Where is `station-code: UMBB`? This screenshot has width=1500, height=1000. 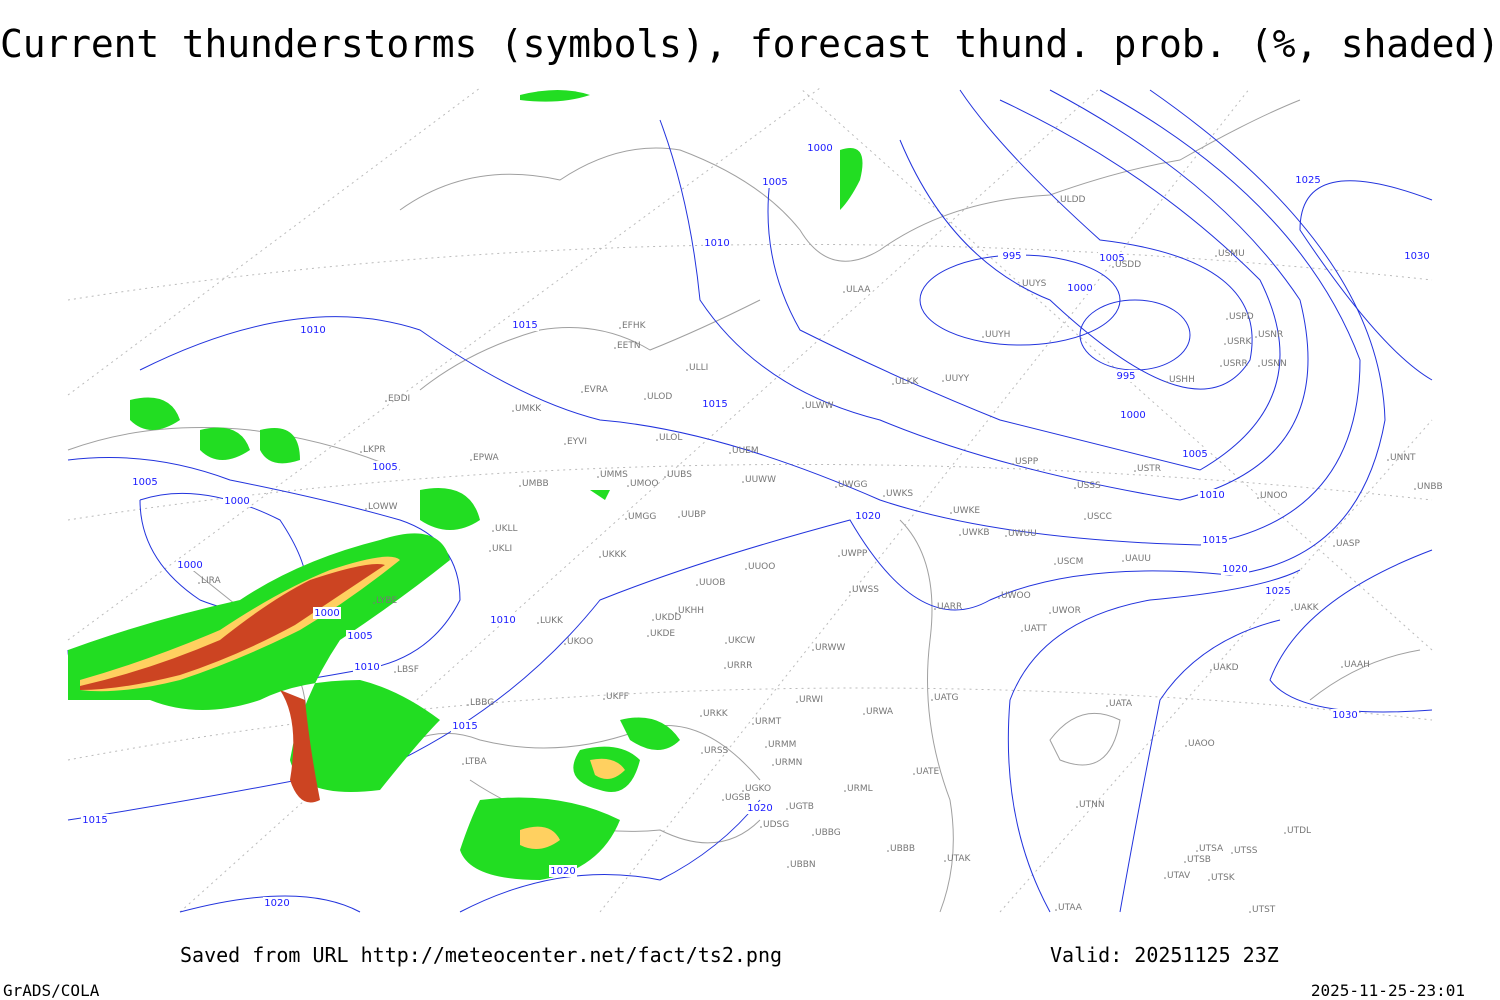
station-code: UMBB is located at coordinates (535, 484).